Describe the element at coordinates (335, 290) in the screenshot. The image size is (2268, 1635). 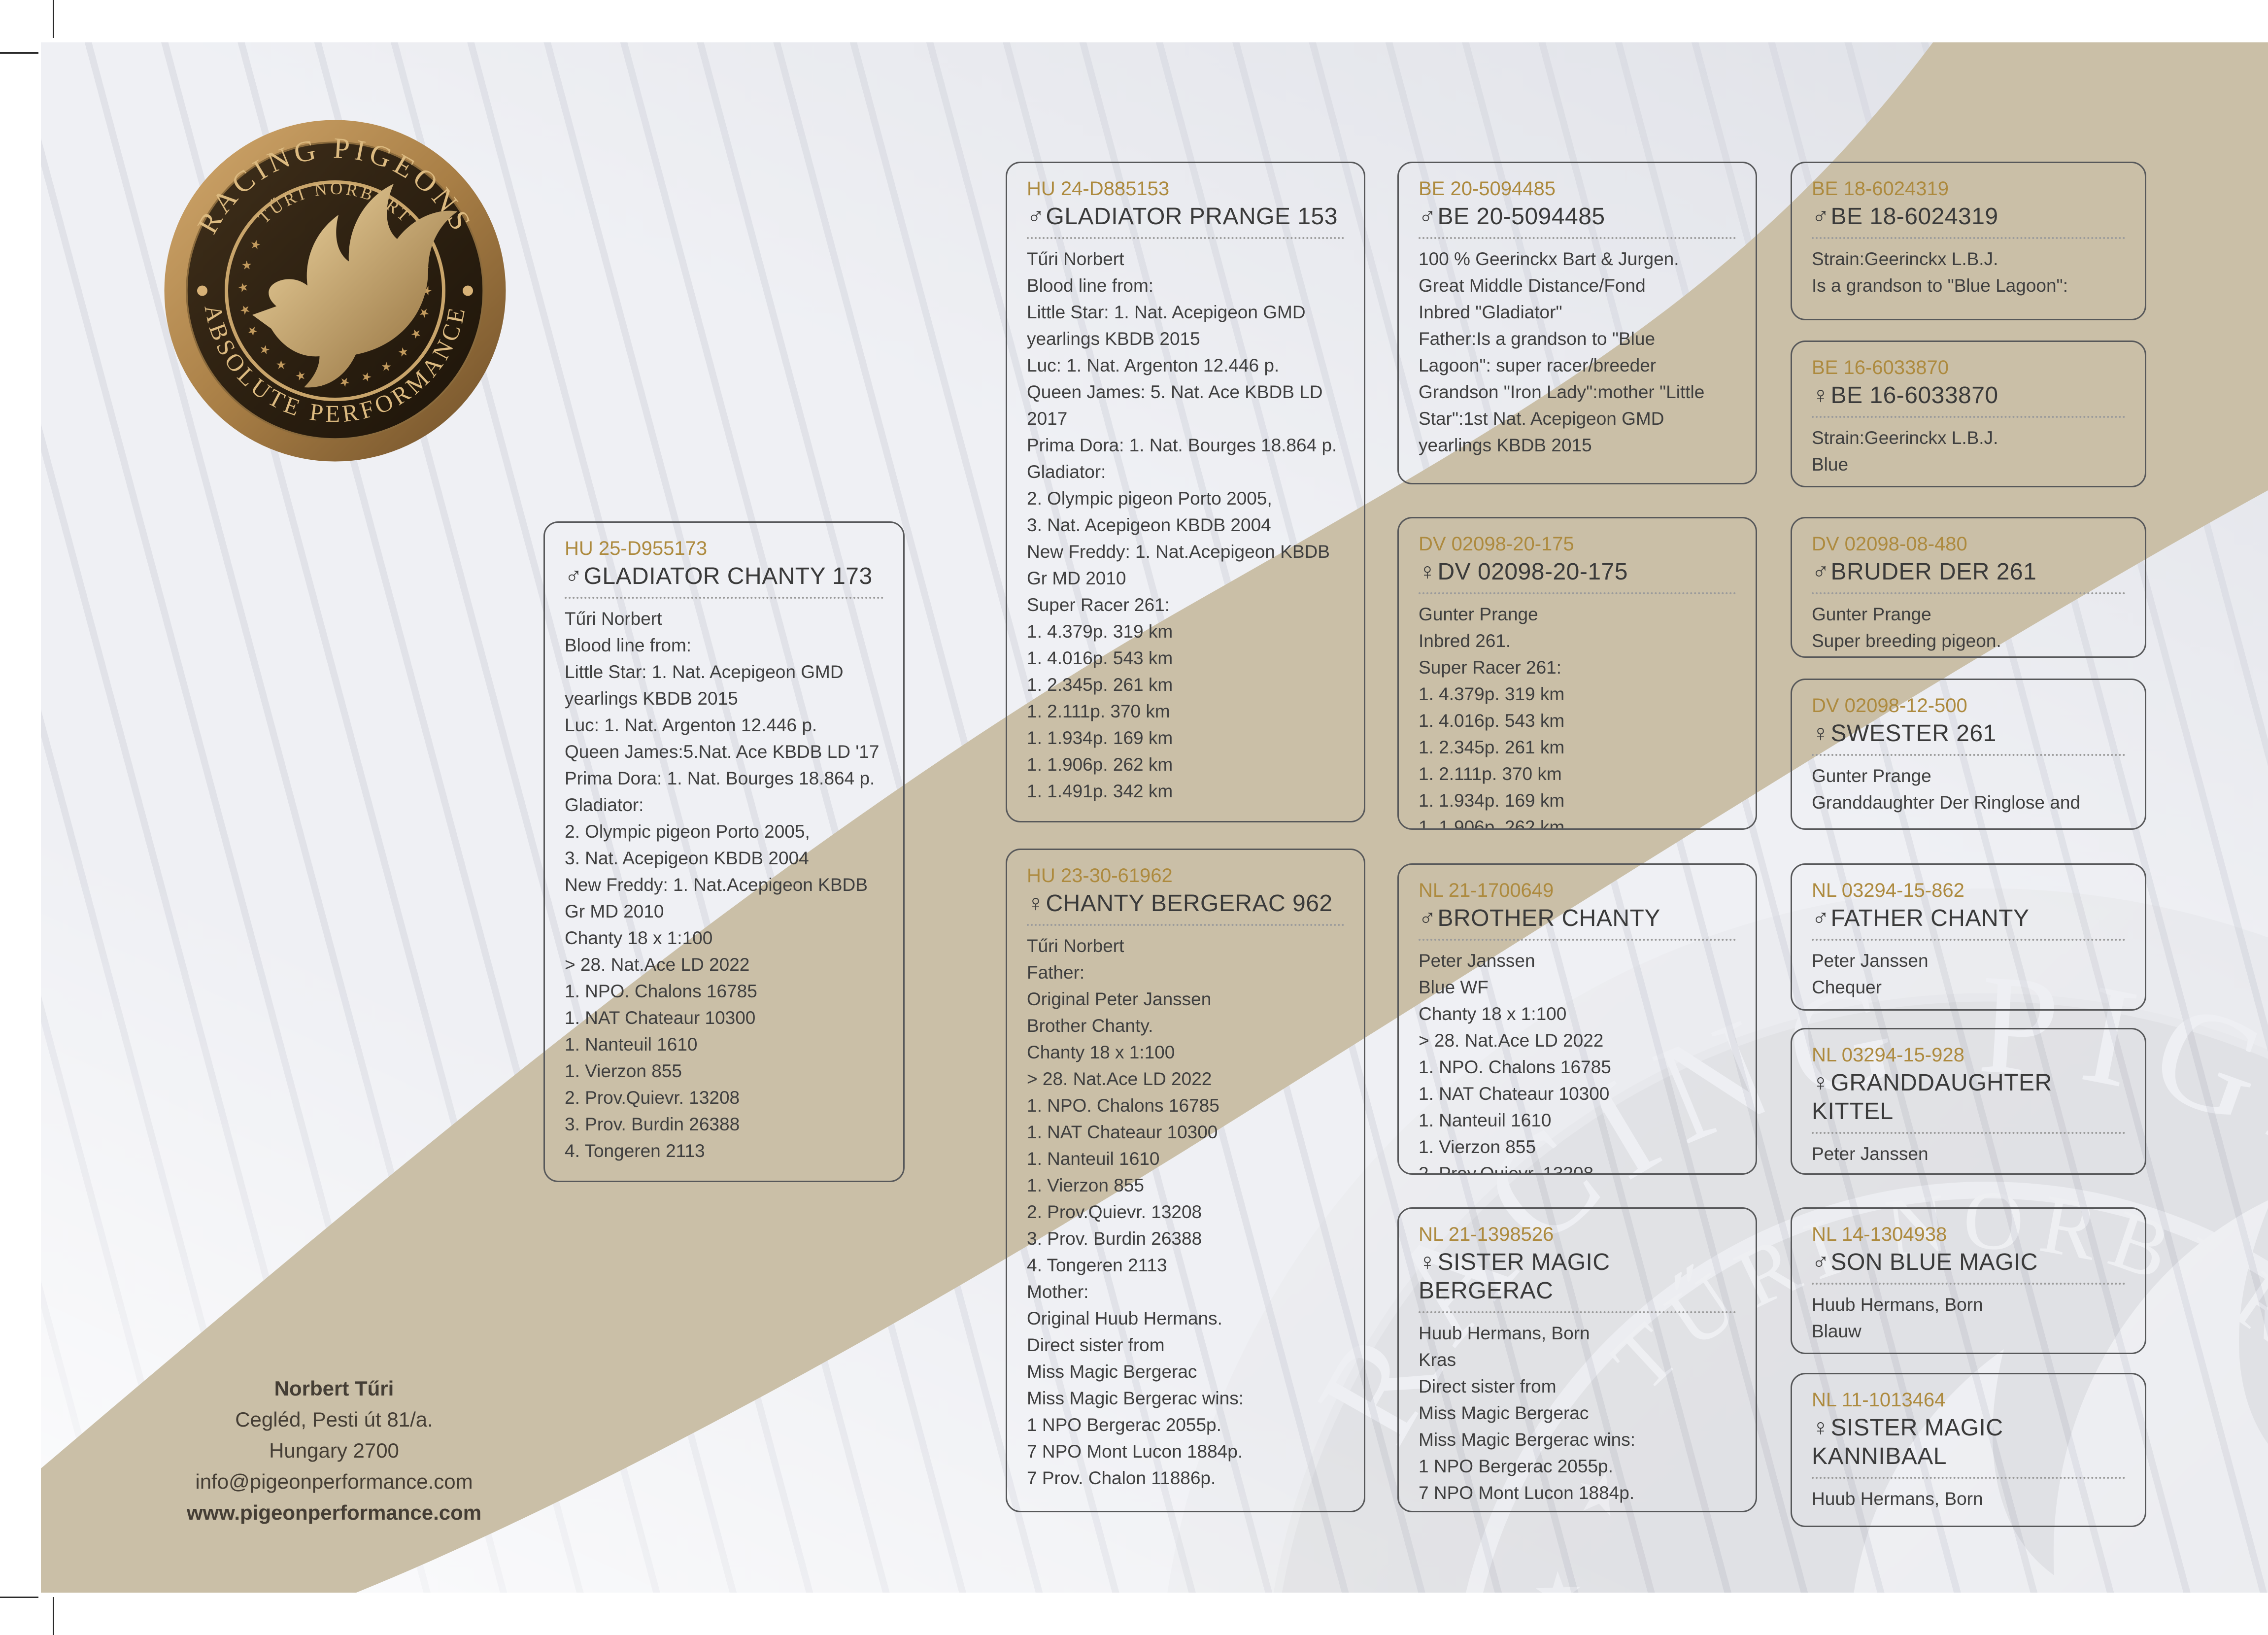
I see `racing-pigeons-logo` at that location.